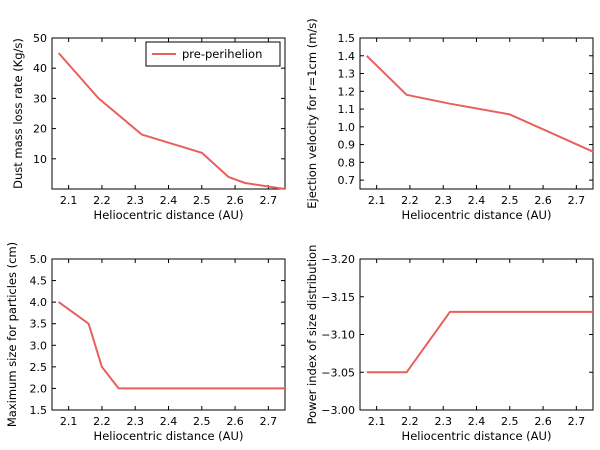 Image resolution: width=600 pixels, height=450 pixels. Describe the element at coordinates (338, 297) in the screenshot. I see `y-tick-label: −3.15` at that location.